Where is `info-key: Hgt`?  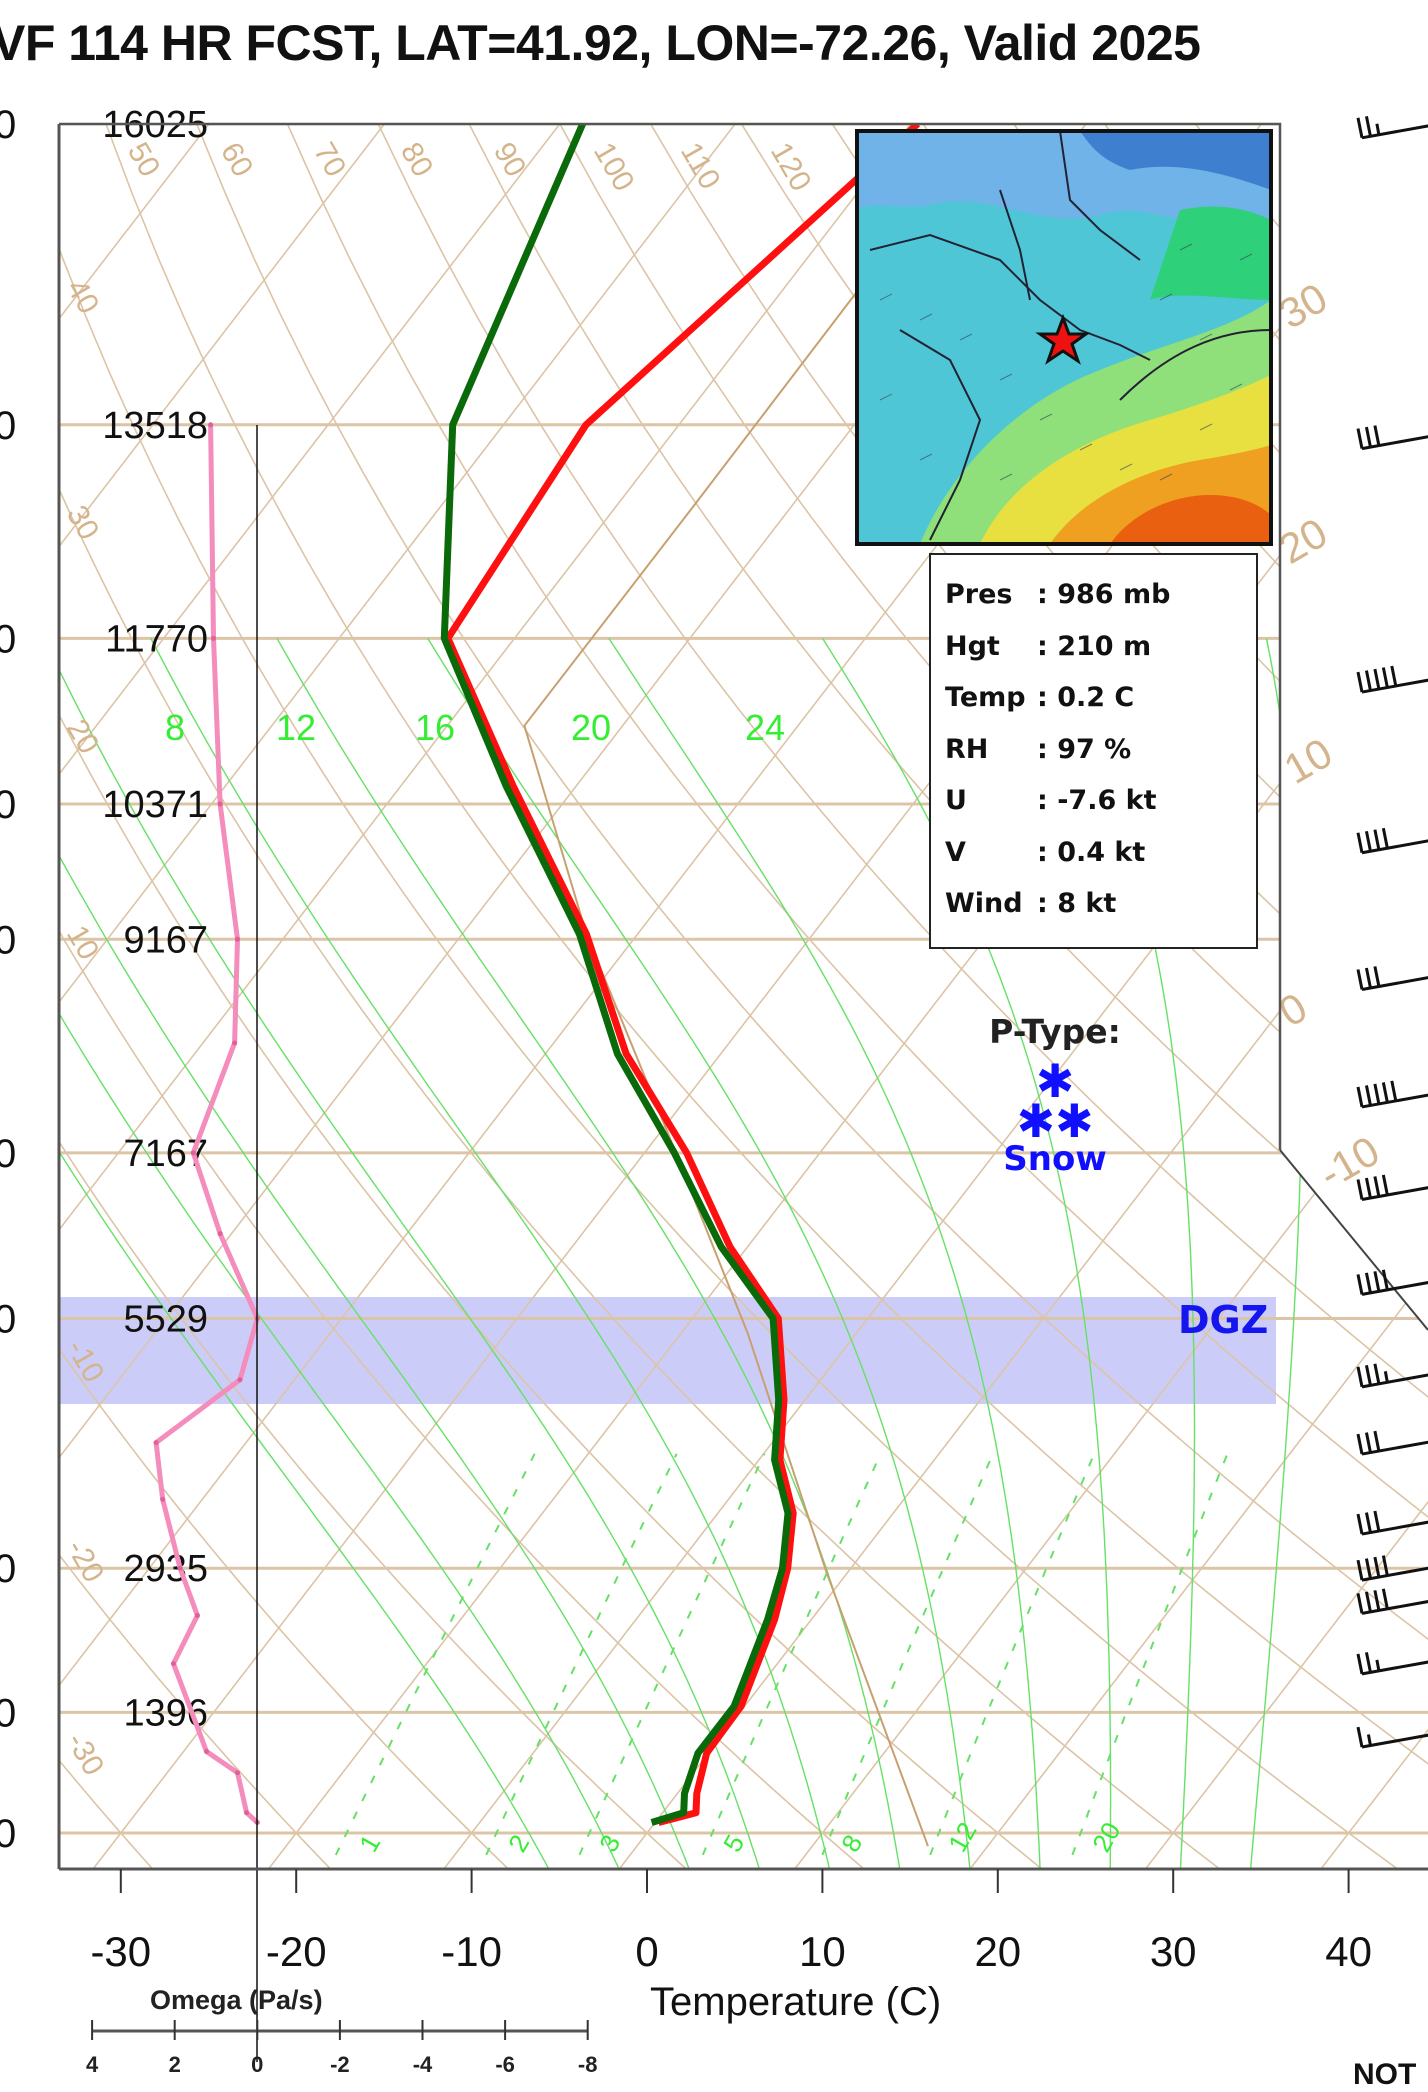
info-key: Hgt is located at coordinates (991, 647).